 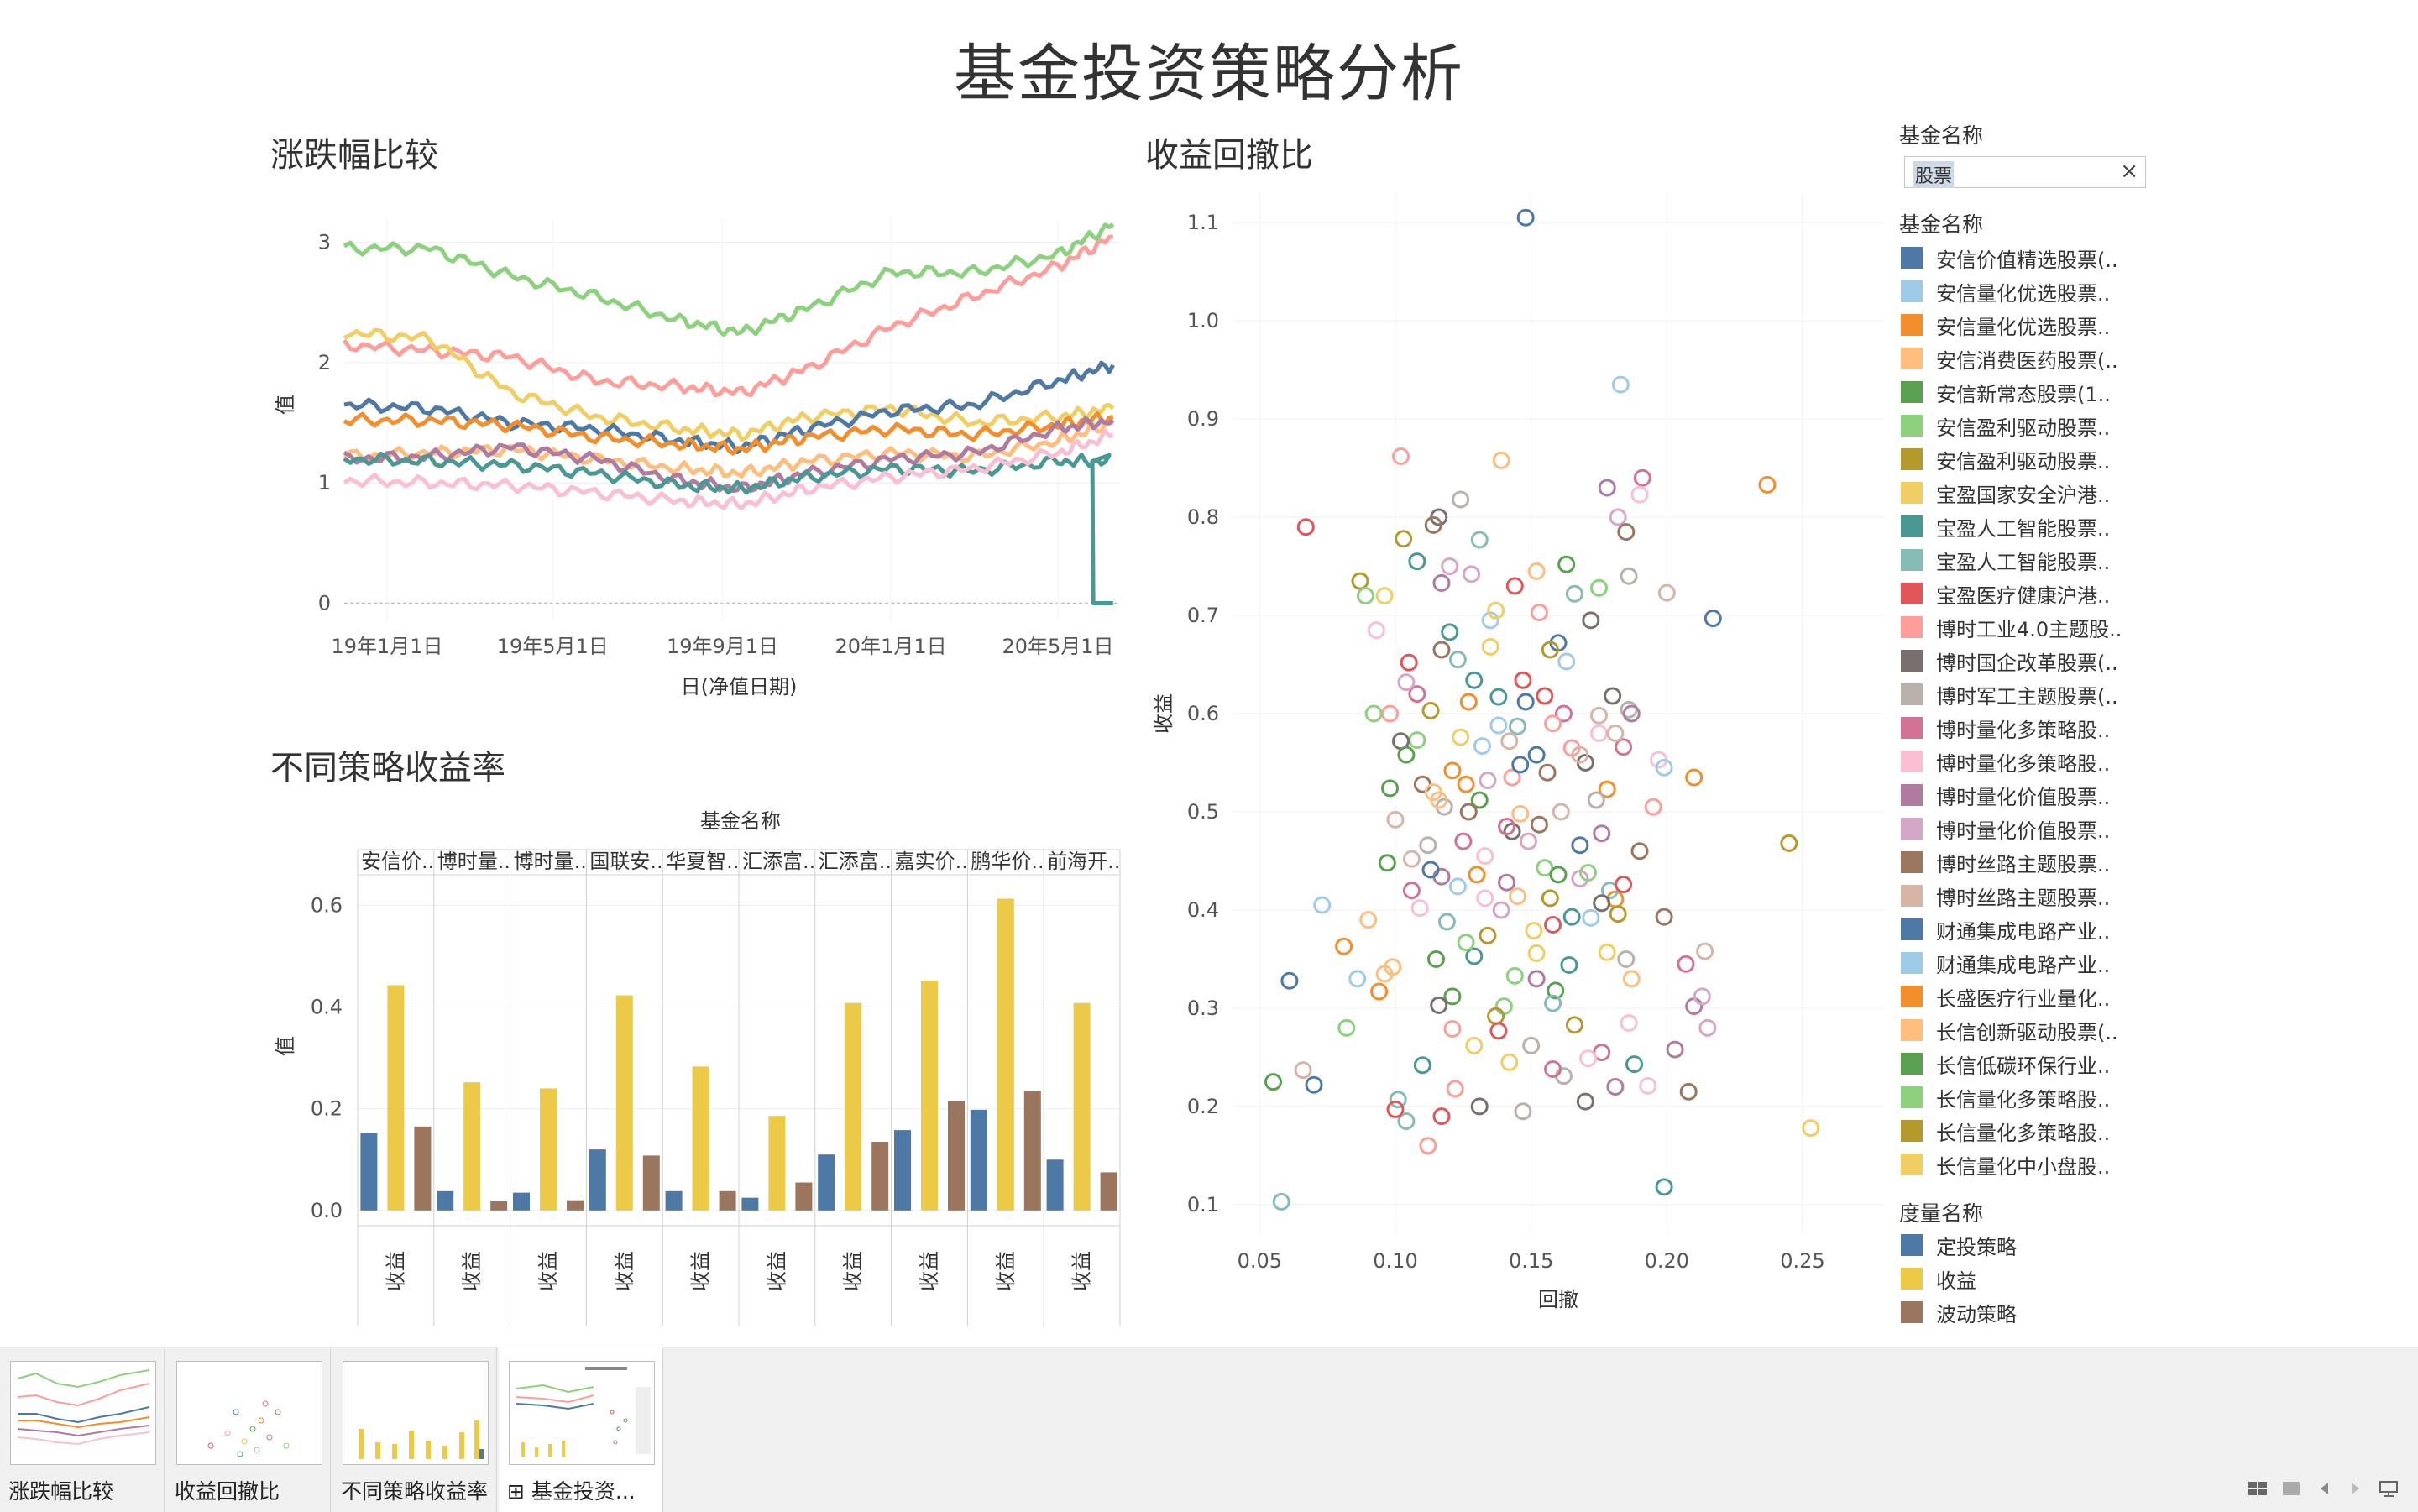 I want to click on y-tick-label: 0.8, so click(x=1203, y=517).